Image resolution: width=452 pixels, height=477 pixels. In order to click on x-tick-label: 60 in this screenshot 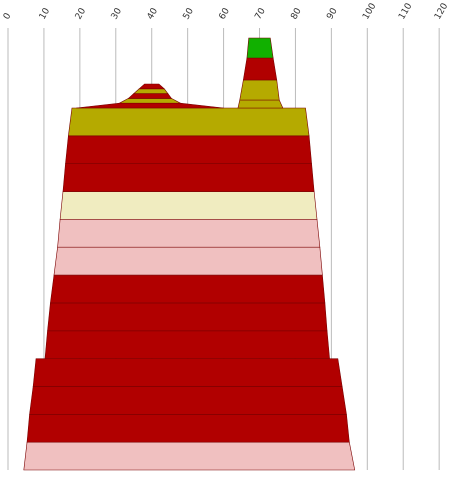, I will do `click(225, 13)`.